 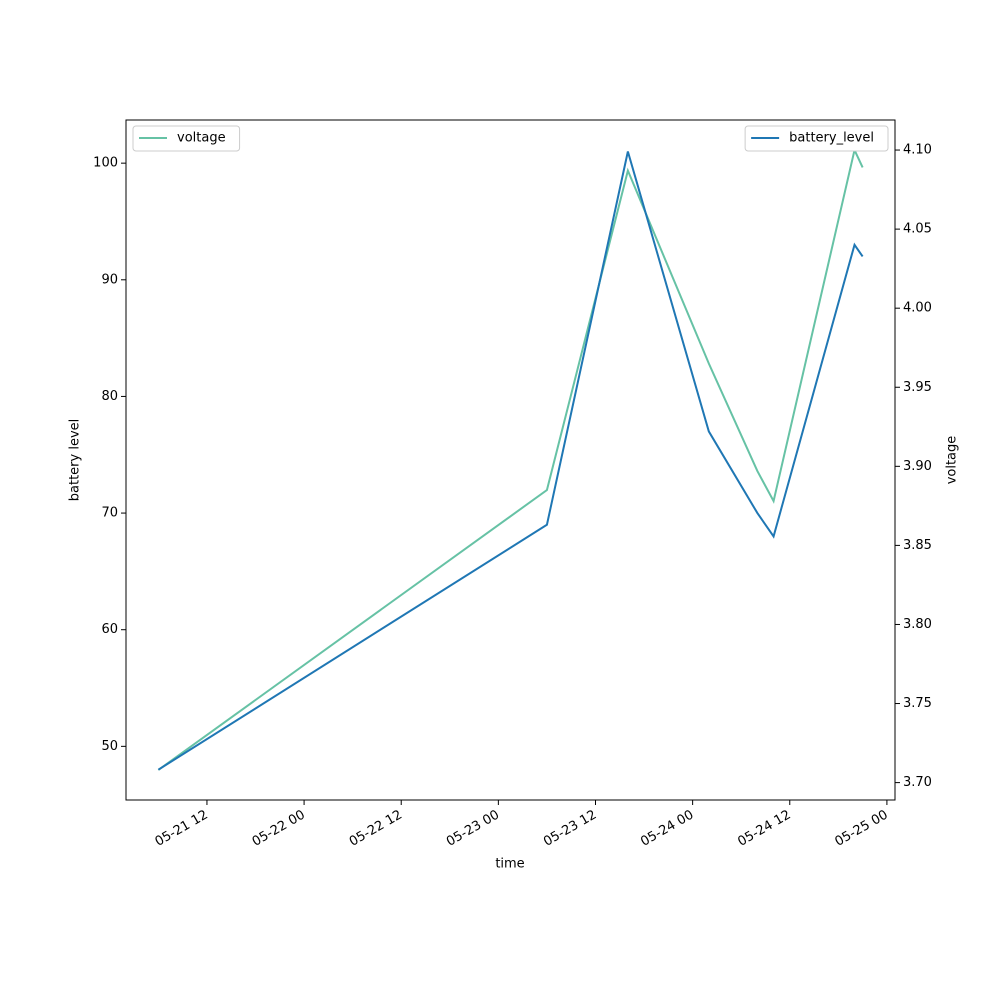 What do you see at coordinates (109, 513) in the screenshot?
I see `y-tick-label: 70` at bounding box center [109, 513].